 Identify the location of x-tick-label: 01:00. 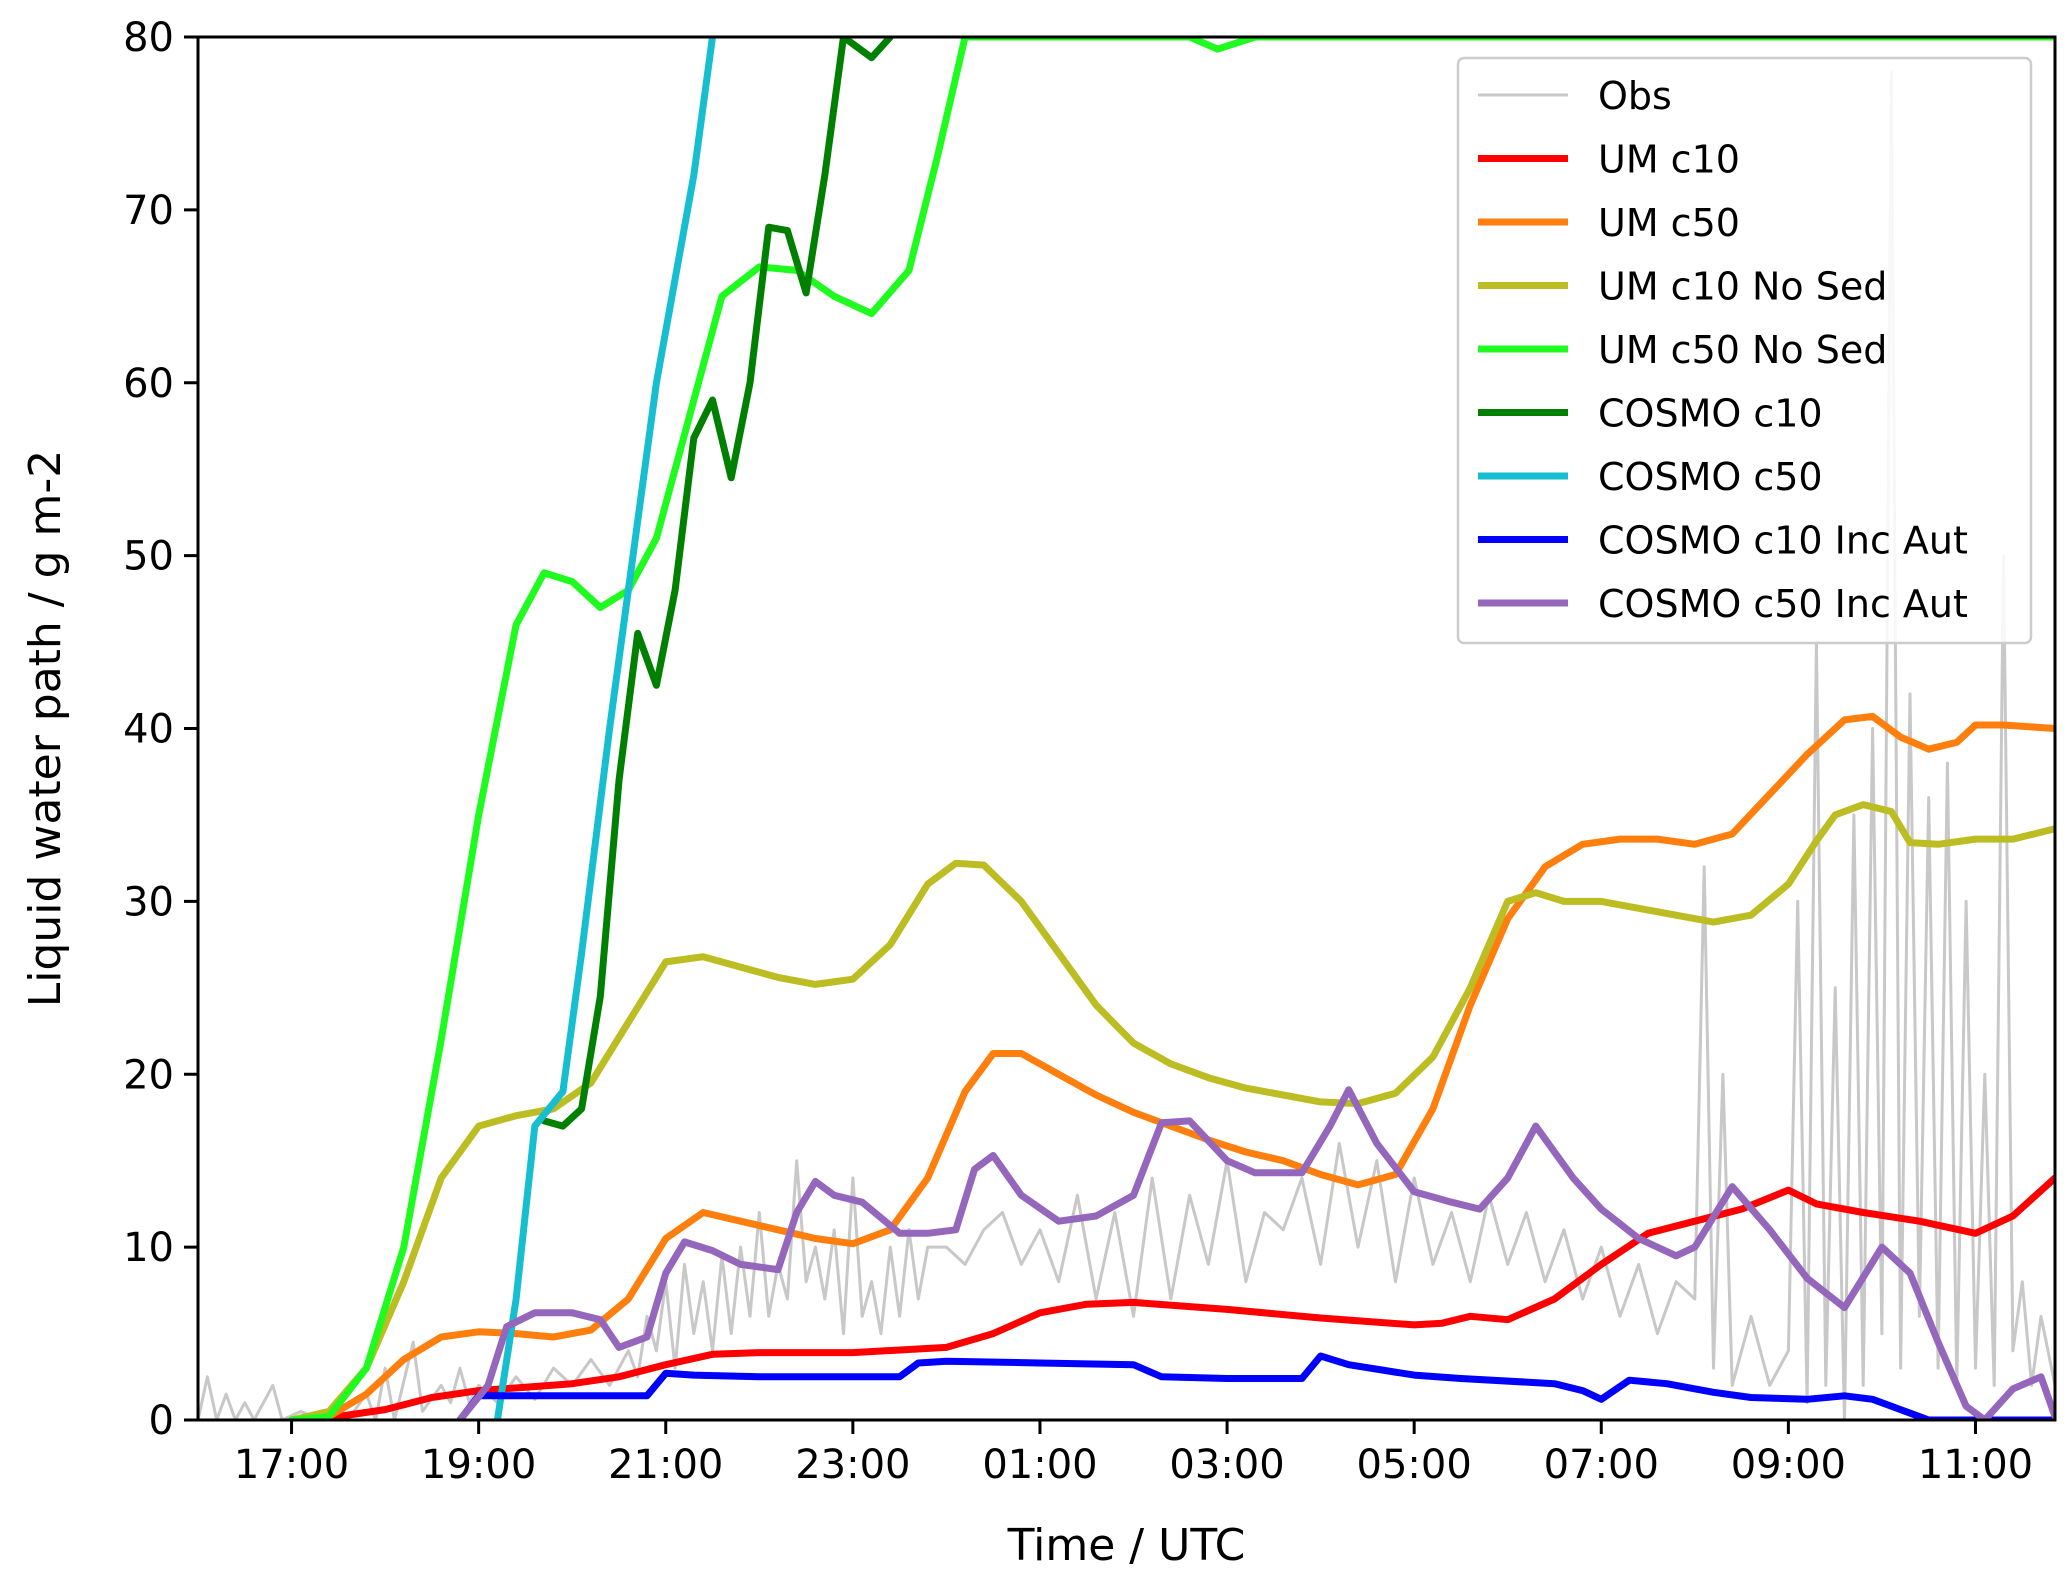
(1039, 1465).